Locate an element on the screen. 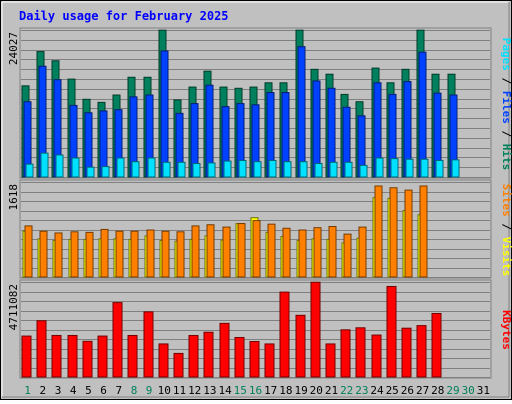 Image resolution: width=512 pixels, height=404 pixels. x-tick-label-day: 10 is located at coordinates (164, 390).